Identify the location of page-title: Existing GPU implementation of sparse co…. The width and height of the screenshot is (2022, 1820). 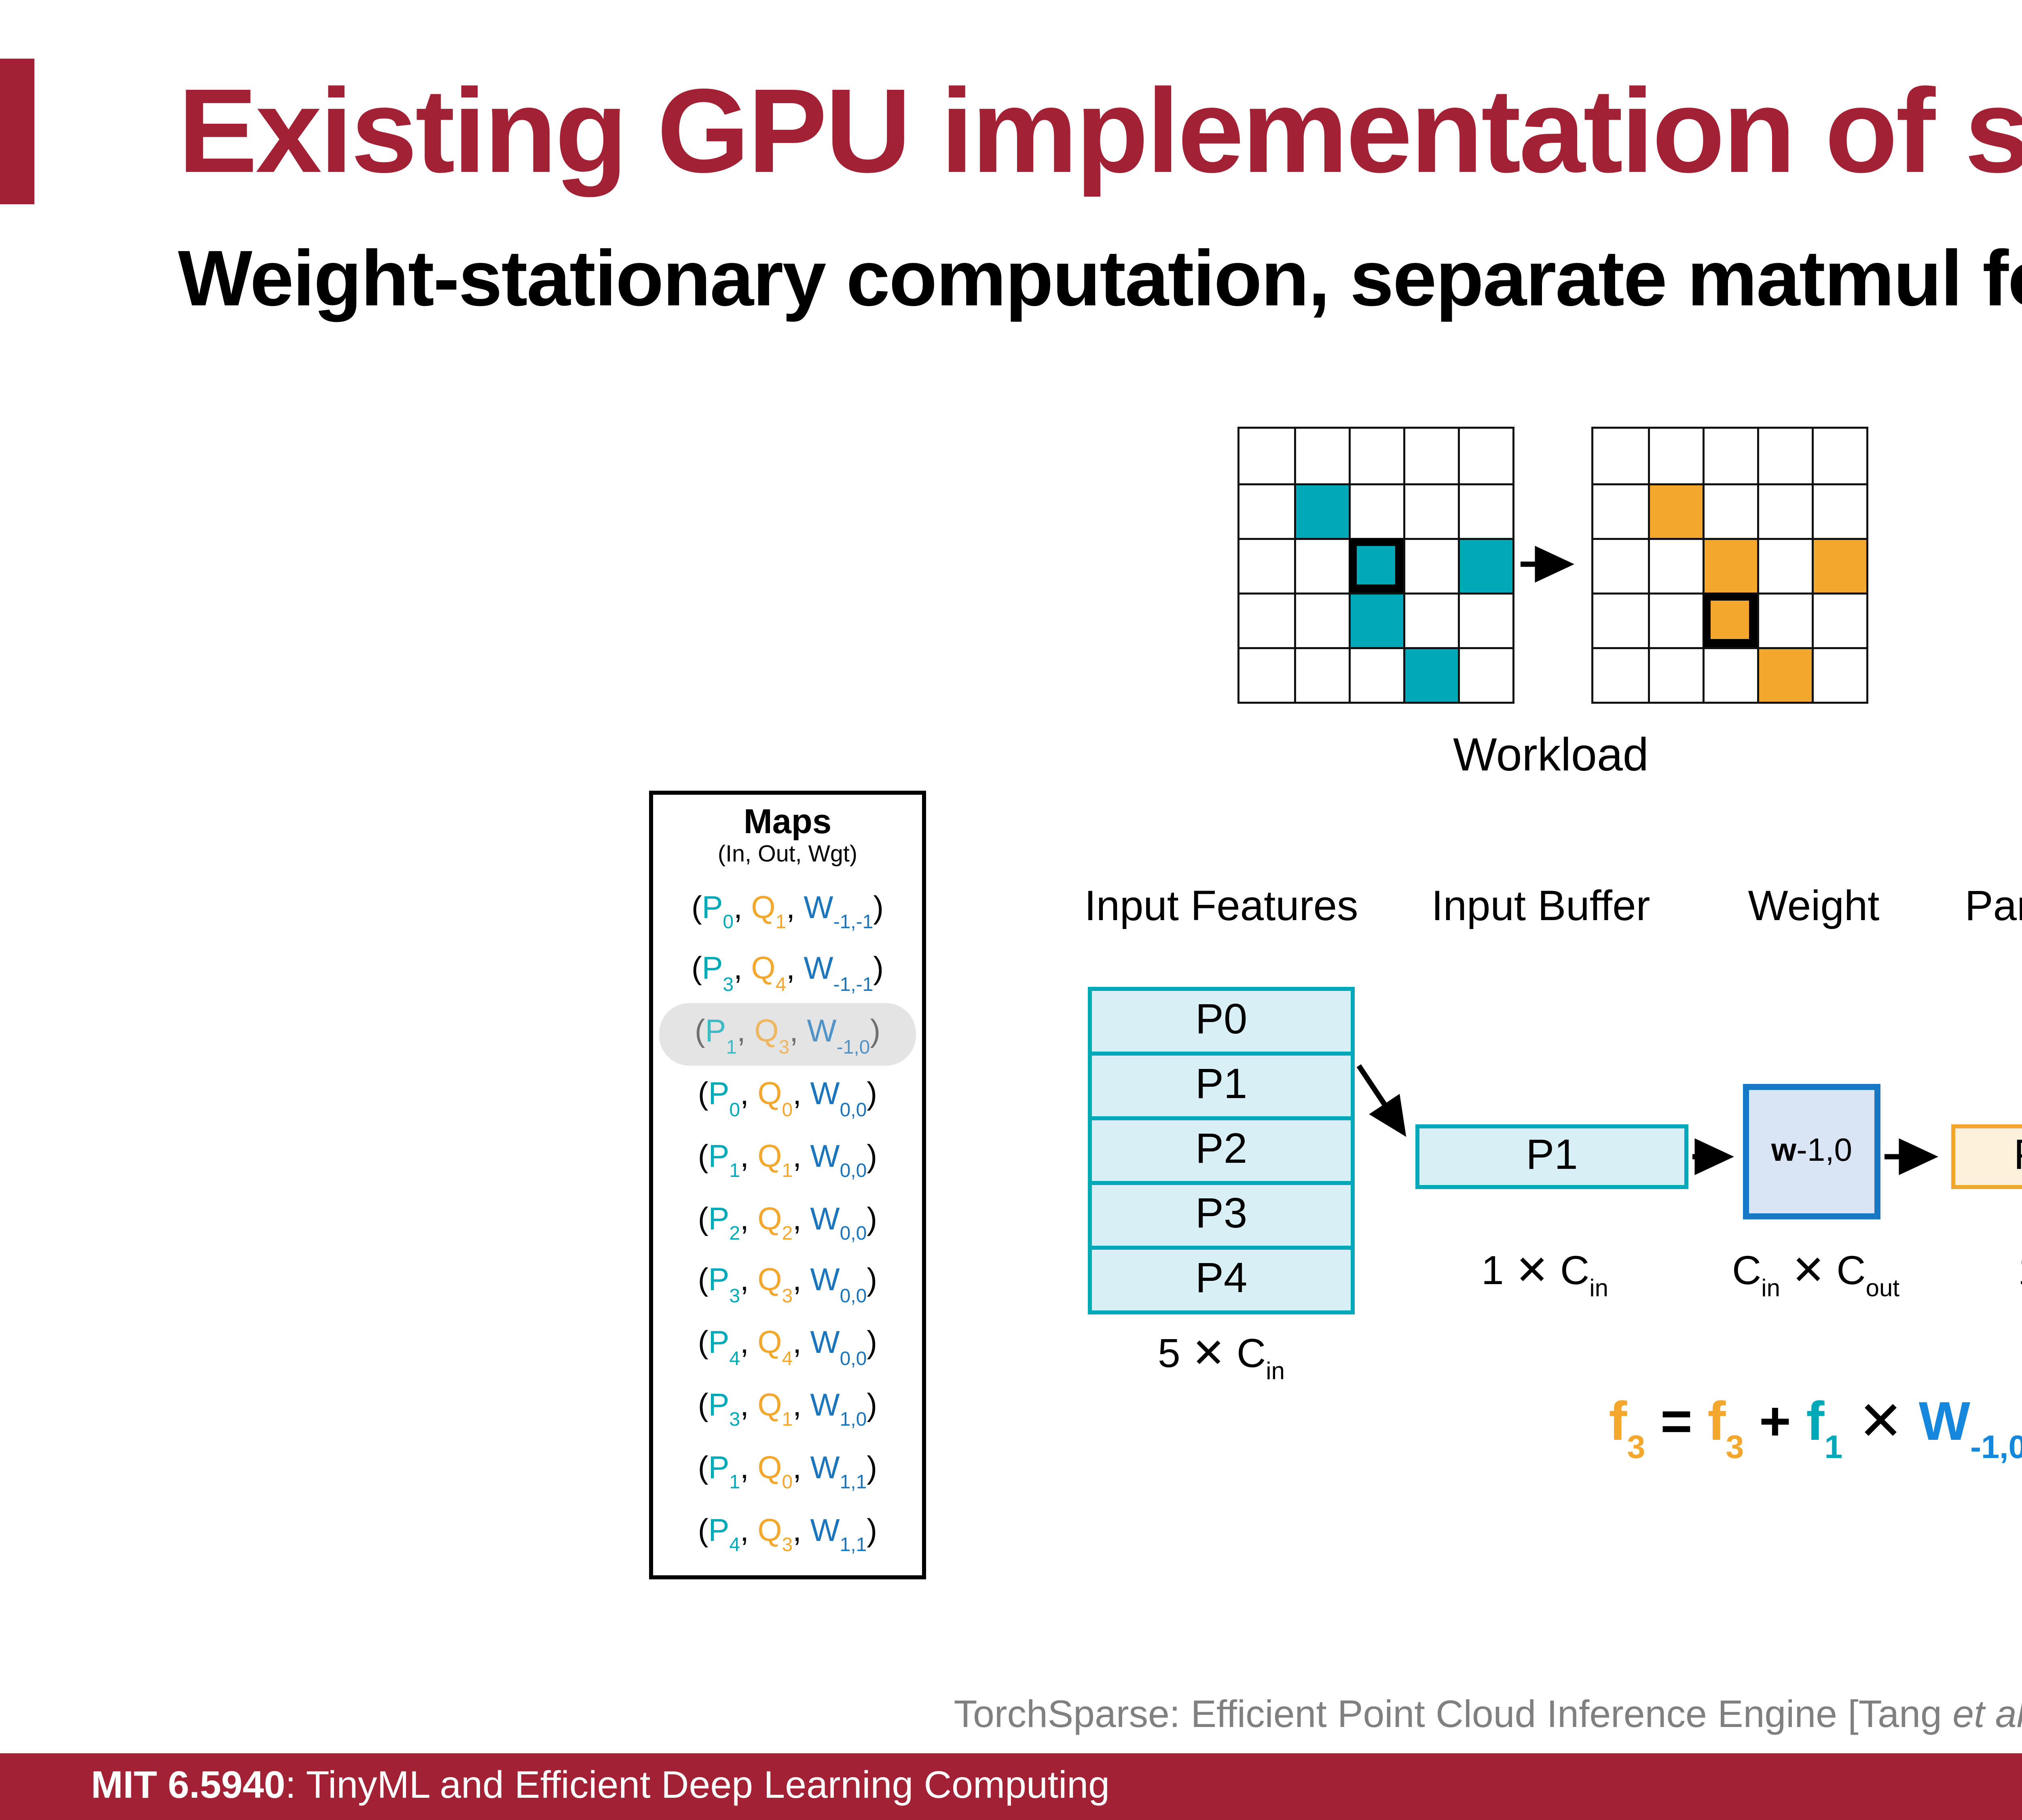
(1100, 131).